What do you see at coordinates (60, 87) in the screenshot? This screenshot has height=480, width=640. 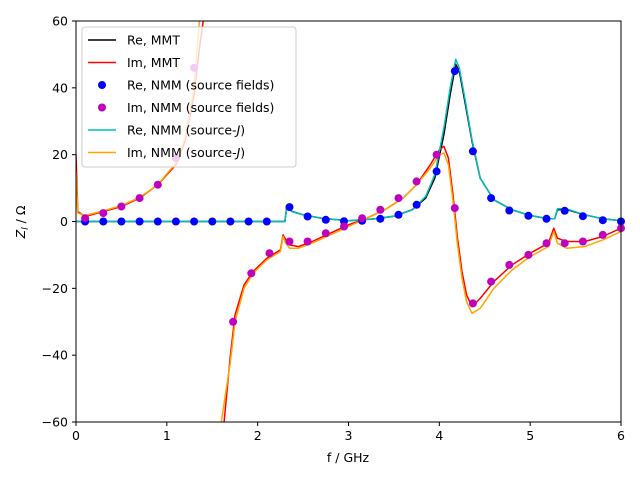 I see `y-tick-label: 40` at bounding box center [60, 87].